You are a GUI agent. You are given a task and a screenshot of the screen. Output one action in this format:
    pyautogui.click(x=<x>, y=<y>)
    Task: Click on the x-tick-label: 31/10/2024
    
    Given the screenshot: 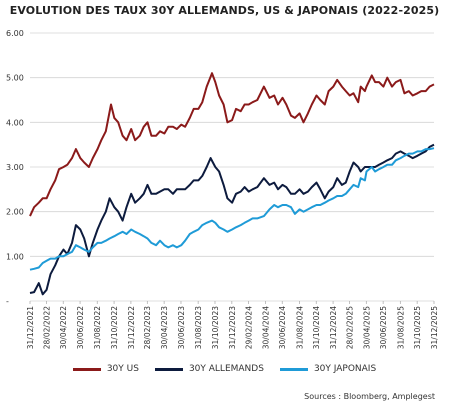 What is the action you would take?
    pyautogui.click(x=316, y=327)
    